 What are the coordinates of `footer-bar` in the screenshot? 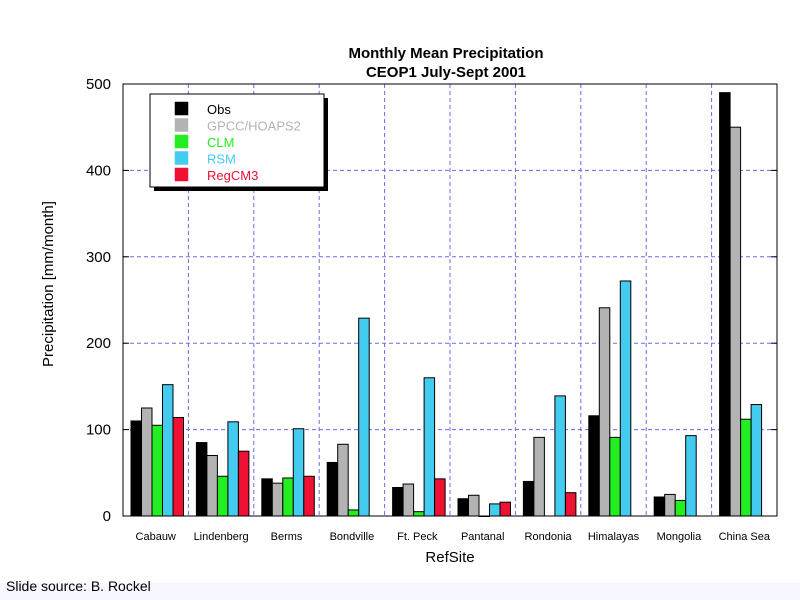 It's located at (400, 591).